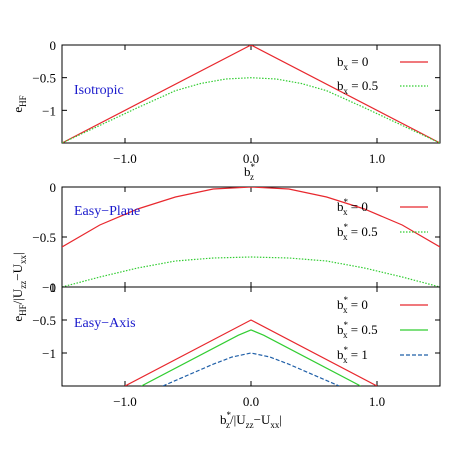 This screenshot has width=469, height=453. What do you see at coordinates (262, 419) in the screenshot?
I see `xlabel-rest2: −U` at bounding box center [262, 419].